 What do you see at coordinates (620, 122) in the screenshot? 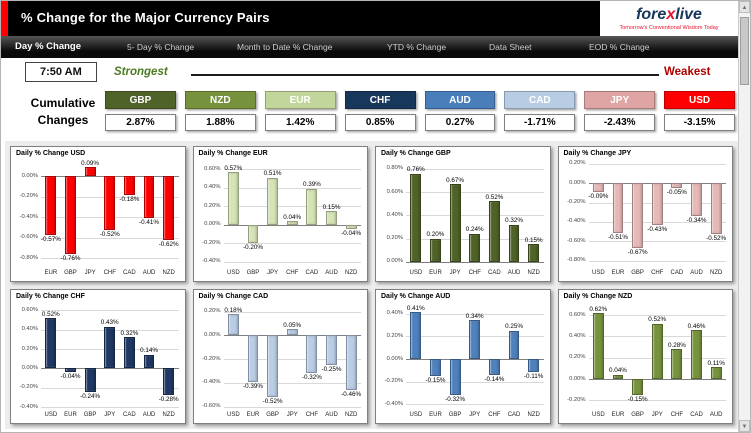
I see `currency-cumulative-value-JPY: -2.43%` at bounding box center [620, 122].